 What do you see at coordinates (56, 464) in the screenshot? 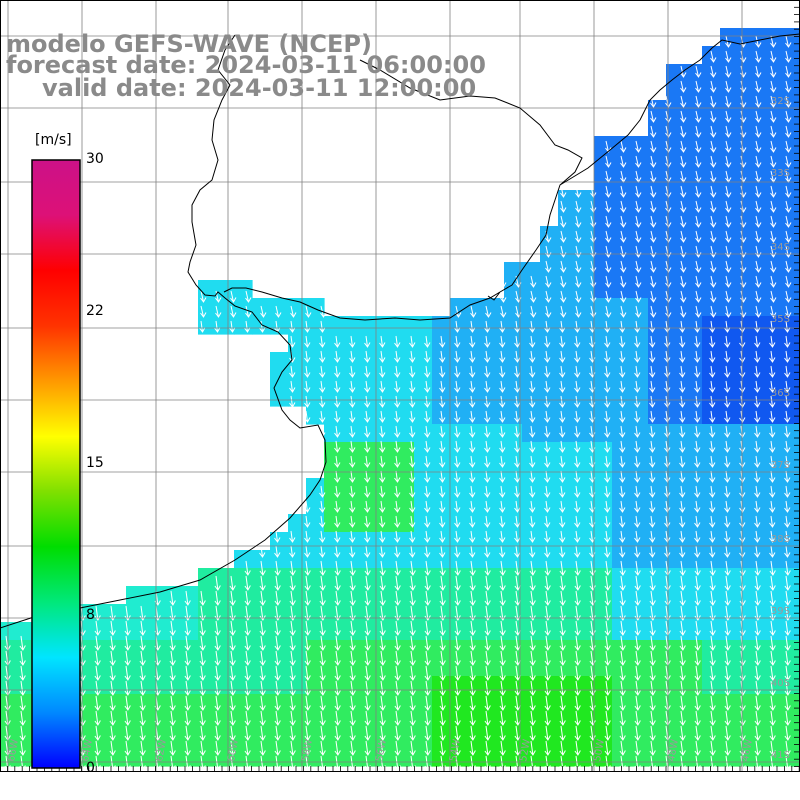
I see `colorbar-gradient` at bounding box center [56, 464].